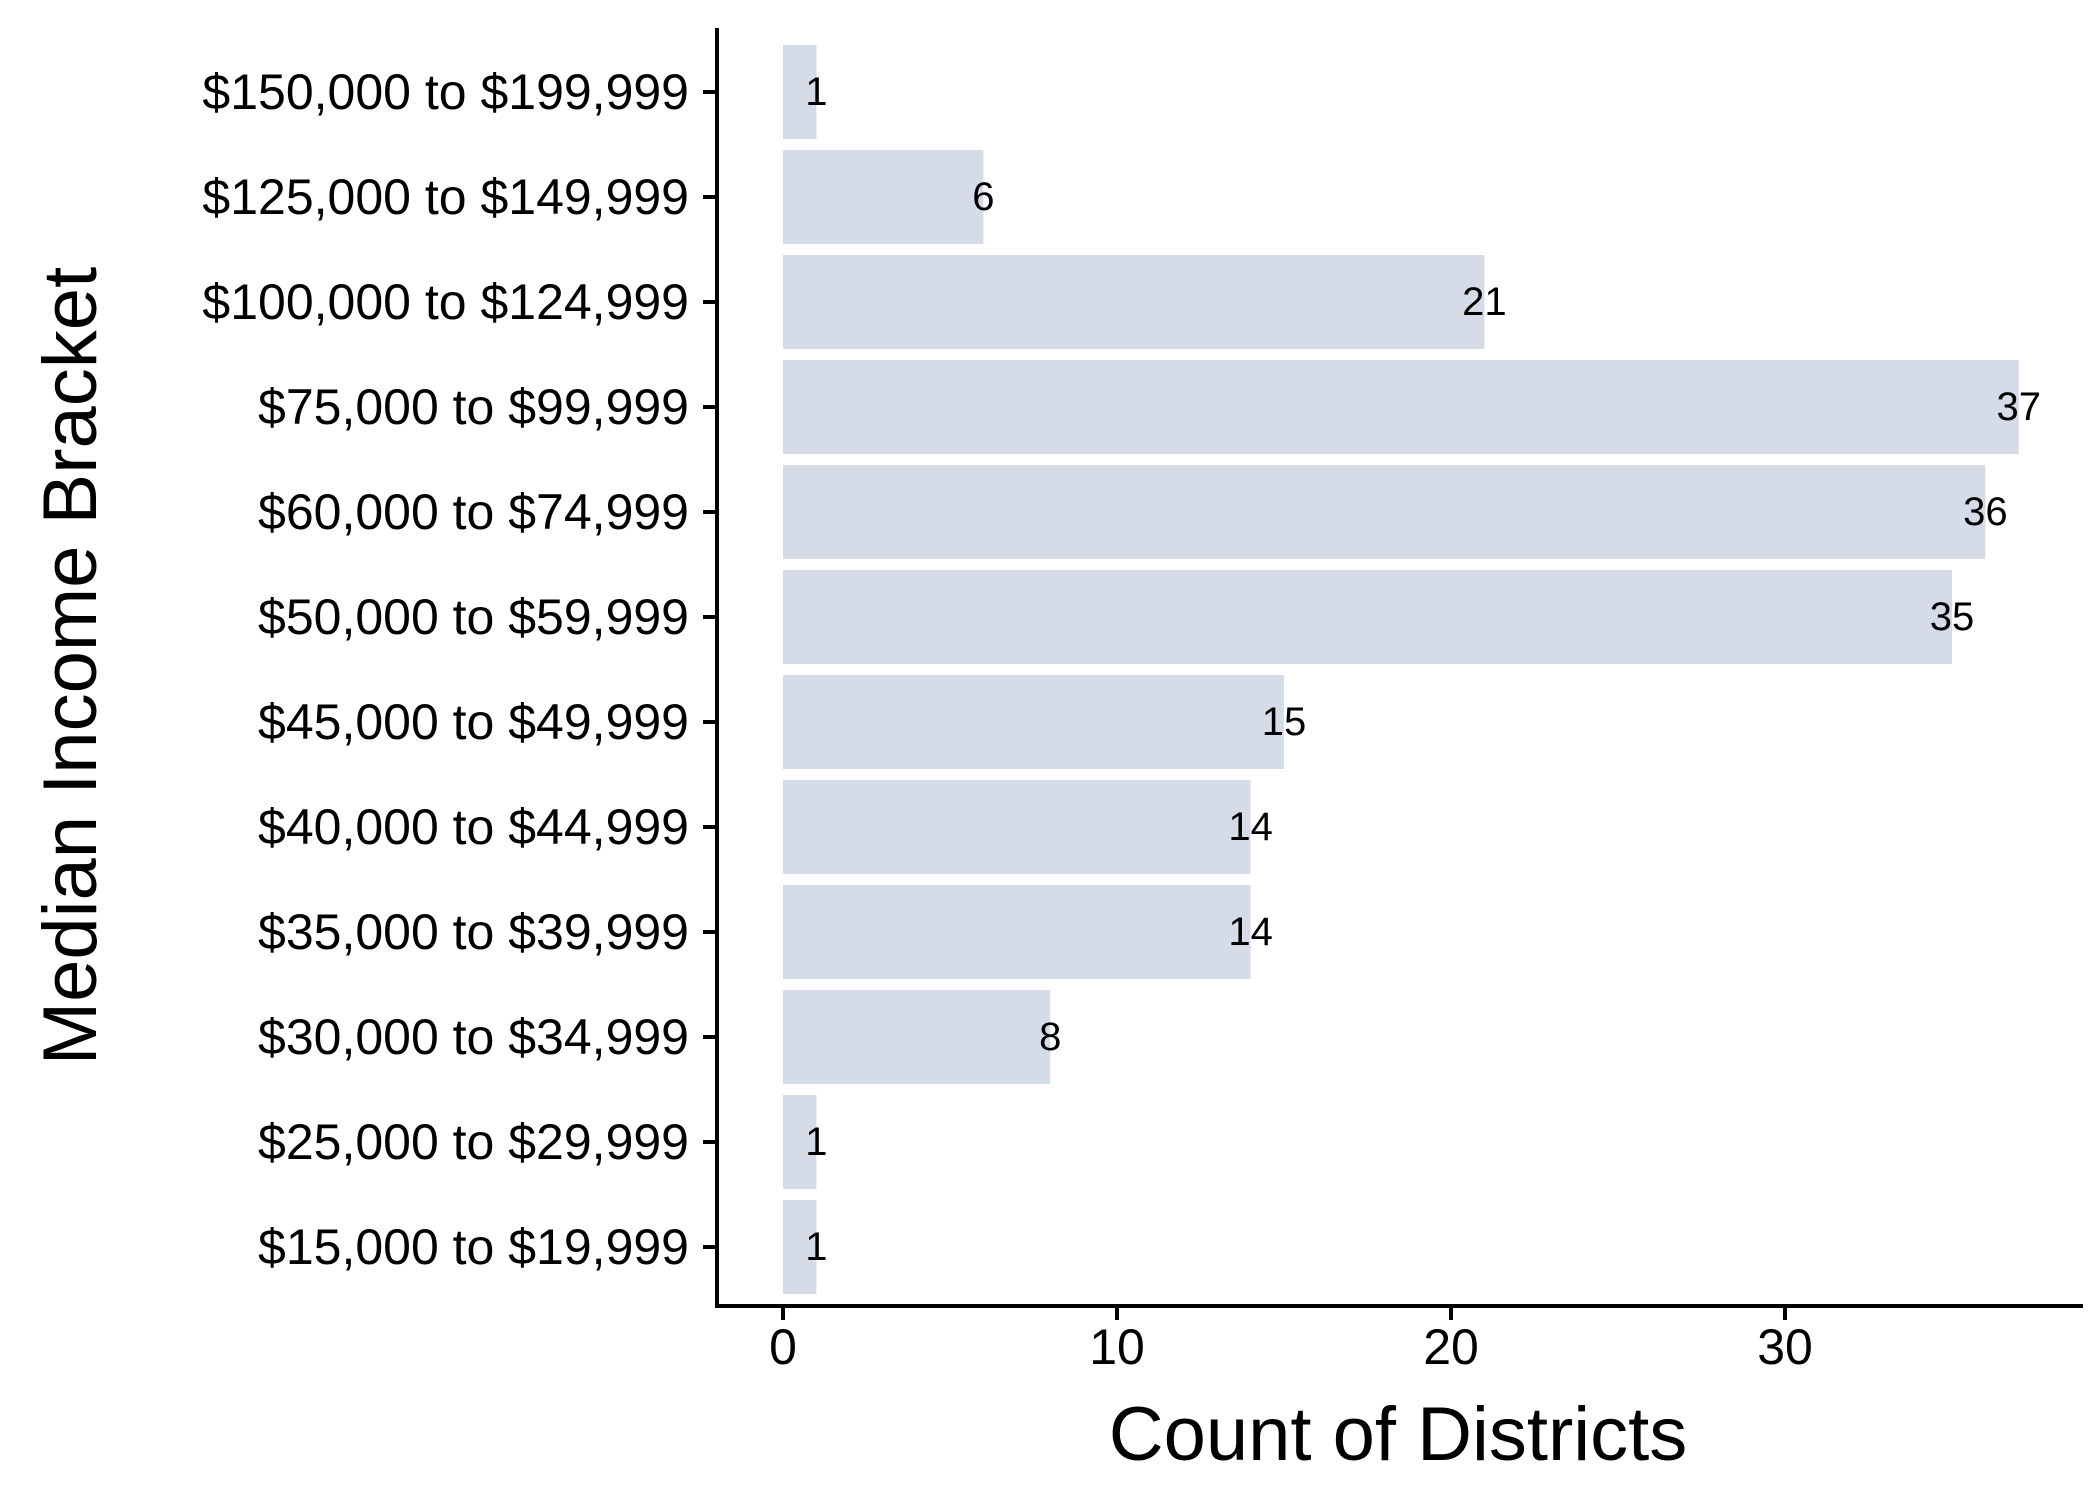 The height and width of the screenshot is (1499, 2100). Describe the element at coordinates (1985, 512) in the screenshot. I see `bar-value-label: 36` at that location.